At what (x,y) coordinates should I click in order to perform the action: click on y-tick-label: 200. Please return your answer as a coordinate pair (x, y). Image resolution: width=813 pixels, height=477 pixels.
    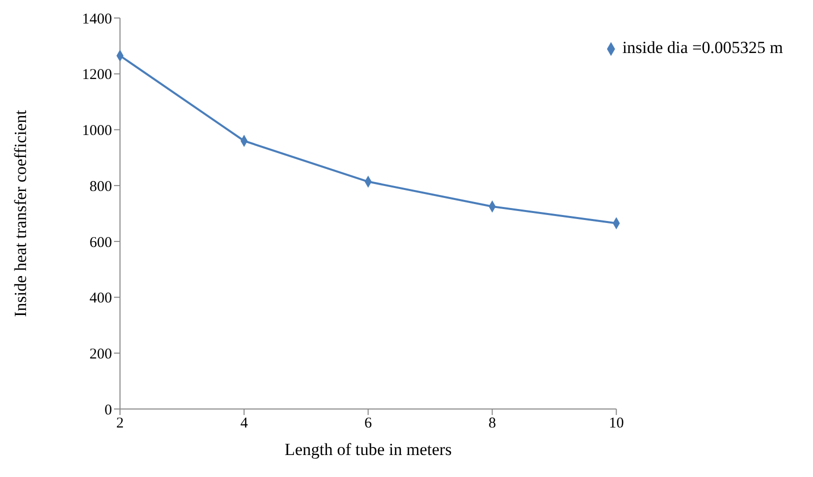
    Looking at the image, I should click on (101, 354).